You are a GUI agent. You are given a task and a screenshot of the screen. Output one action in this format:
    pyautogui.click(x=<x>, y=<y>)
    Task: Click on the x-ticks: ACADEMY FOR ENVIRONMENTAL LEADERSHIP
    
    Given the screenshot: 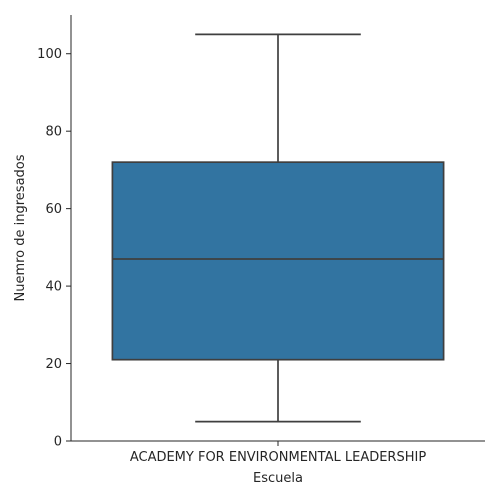 What is the action you would take?
    pyautogui.click(x=278, y=453)
    